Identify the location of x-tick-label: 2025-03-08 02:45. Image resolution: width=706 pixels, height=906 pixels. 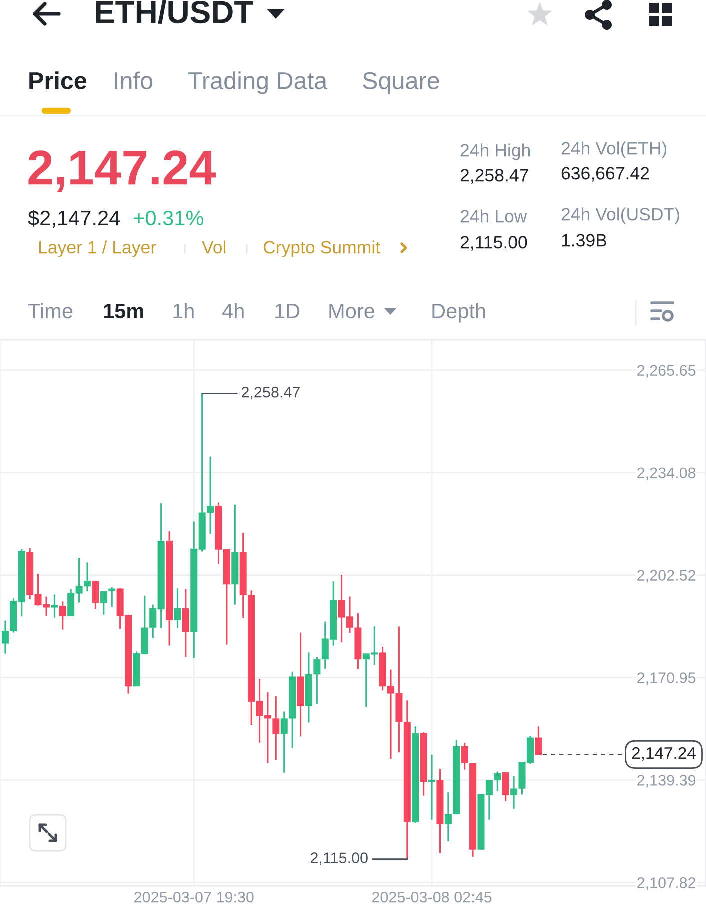
(432, 897).